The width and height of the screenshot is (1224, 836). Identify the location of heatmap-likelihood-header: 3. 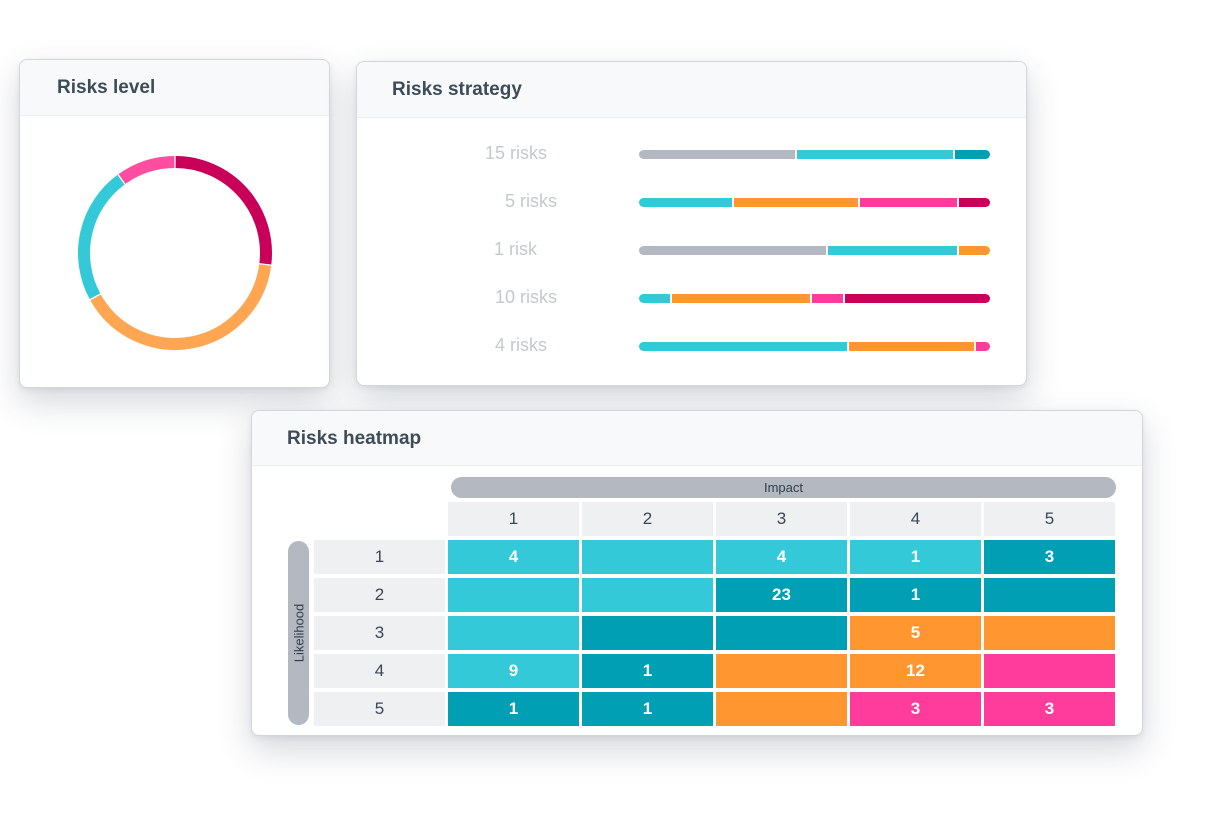
(379, 633).